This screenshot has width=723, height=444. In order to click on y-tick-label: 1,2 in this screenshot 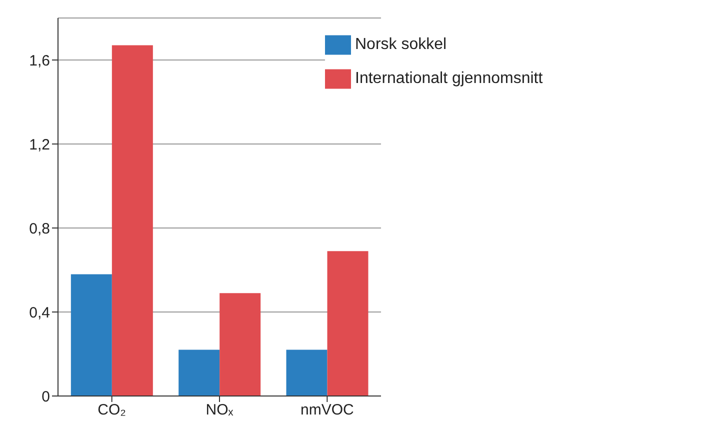, I will do `click(39, 145)`.